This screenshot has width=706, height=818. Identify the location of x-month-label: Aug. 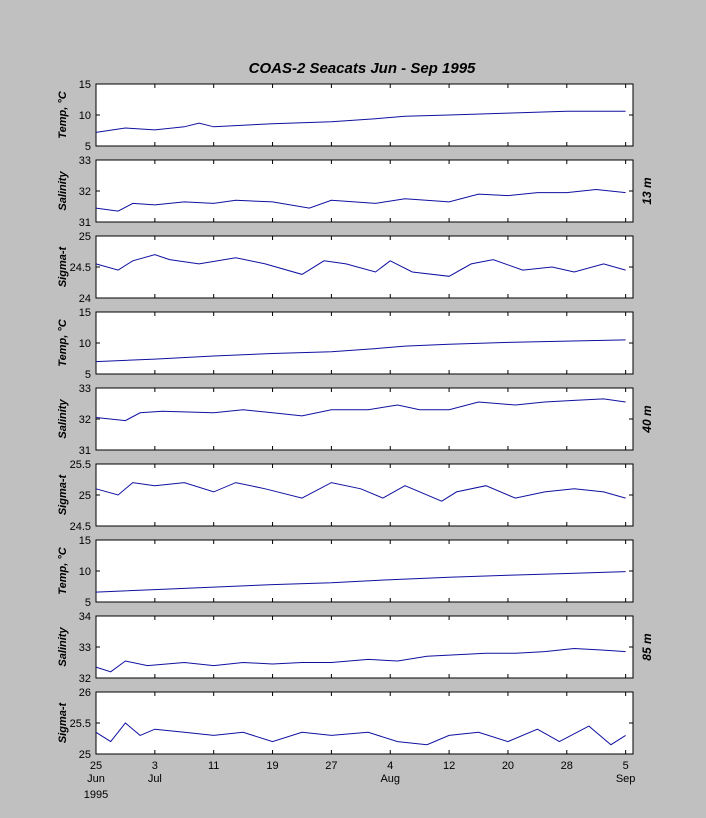
(390, 779).